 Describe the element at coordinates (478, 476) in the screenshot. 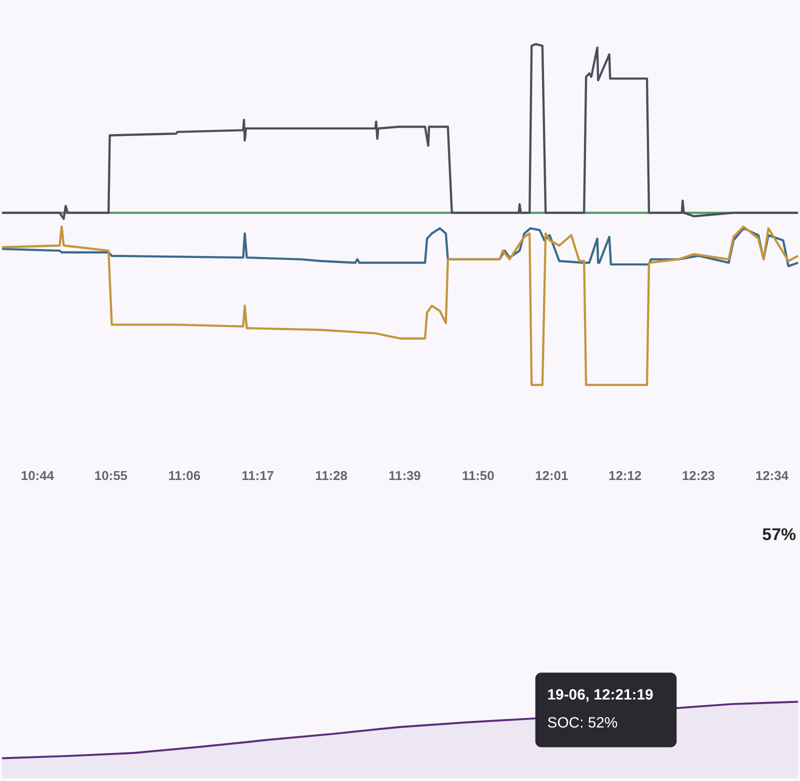

I see `x-tick-label: 11:50` at that location.